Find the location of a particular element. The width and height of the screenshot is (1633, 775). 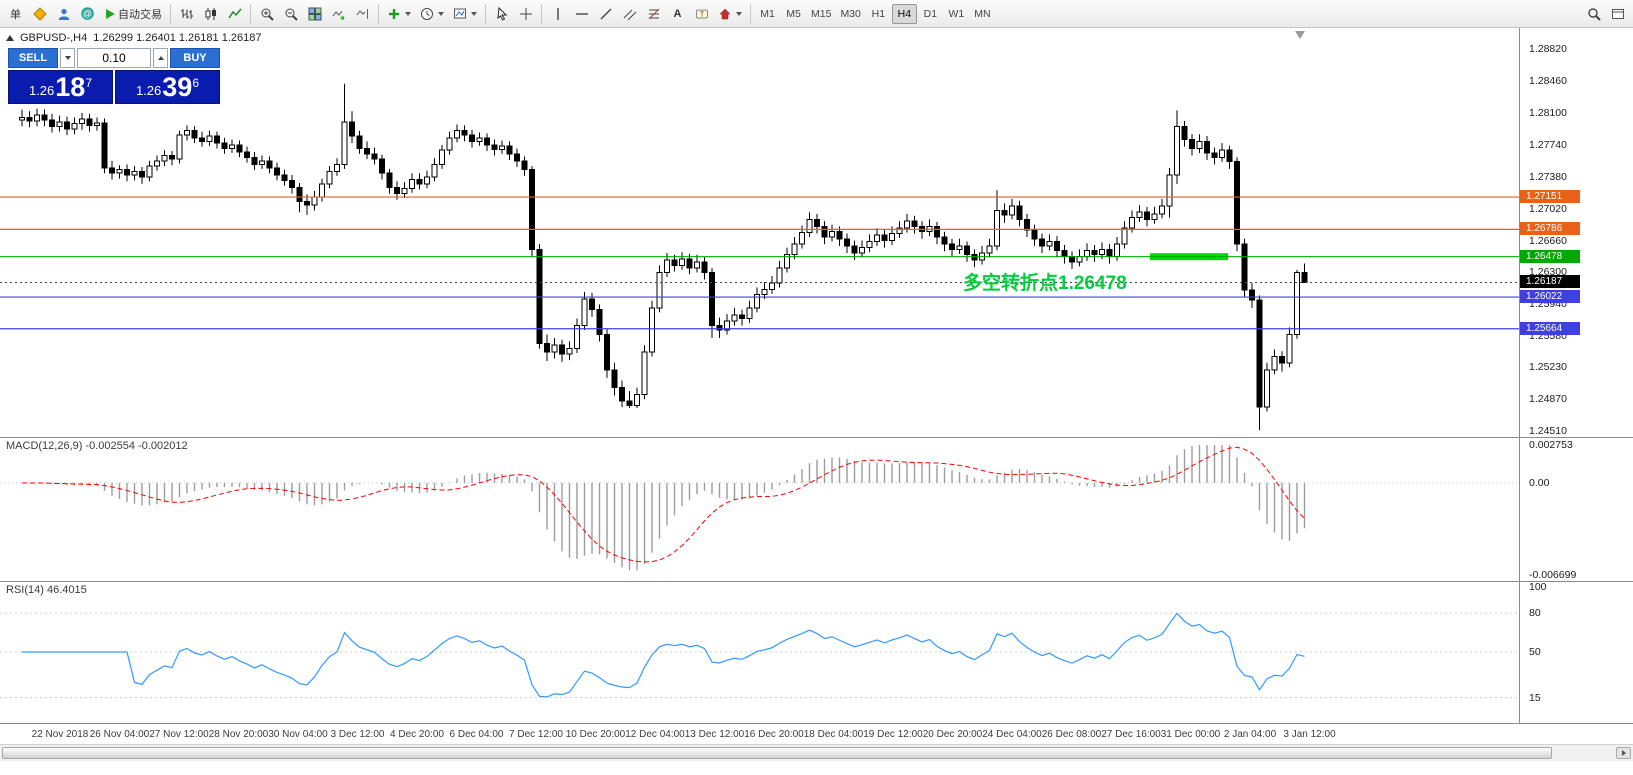

play-icon is located at coordinates (110, 13).